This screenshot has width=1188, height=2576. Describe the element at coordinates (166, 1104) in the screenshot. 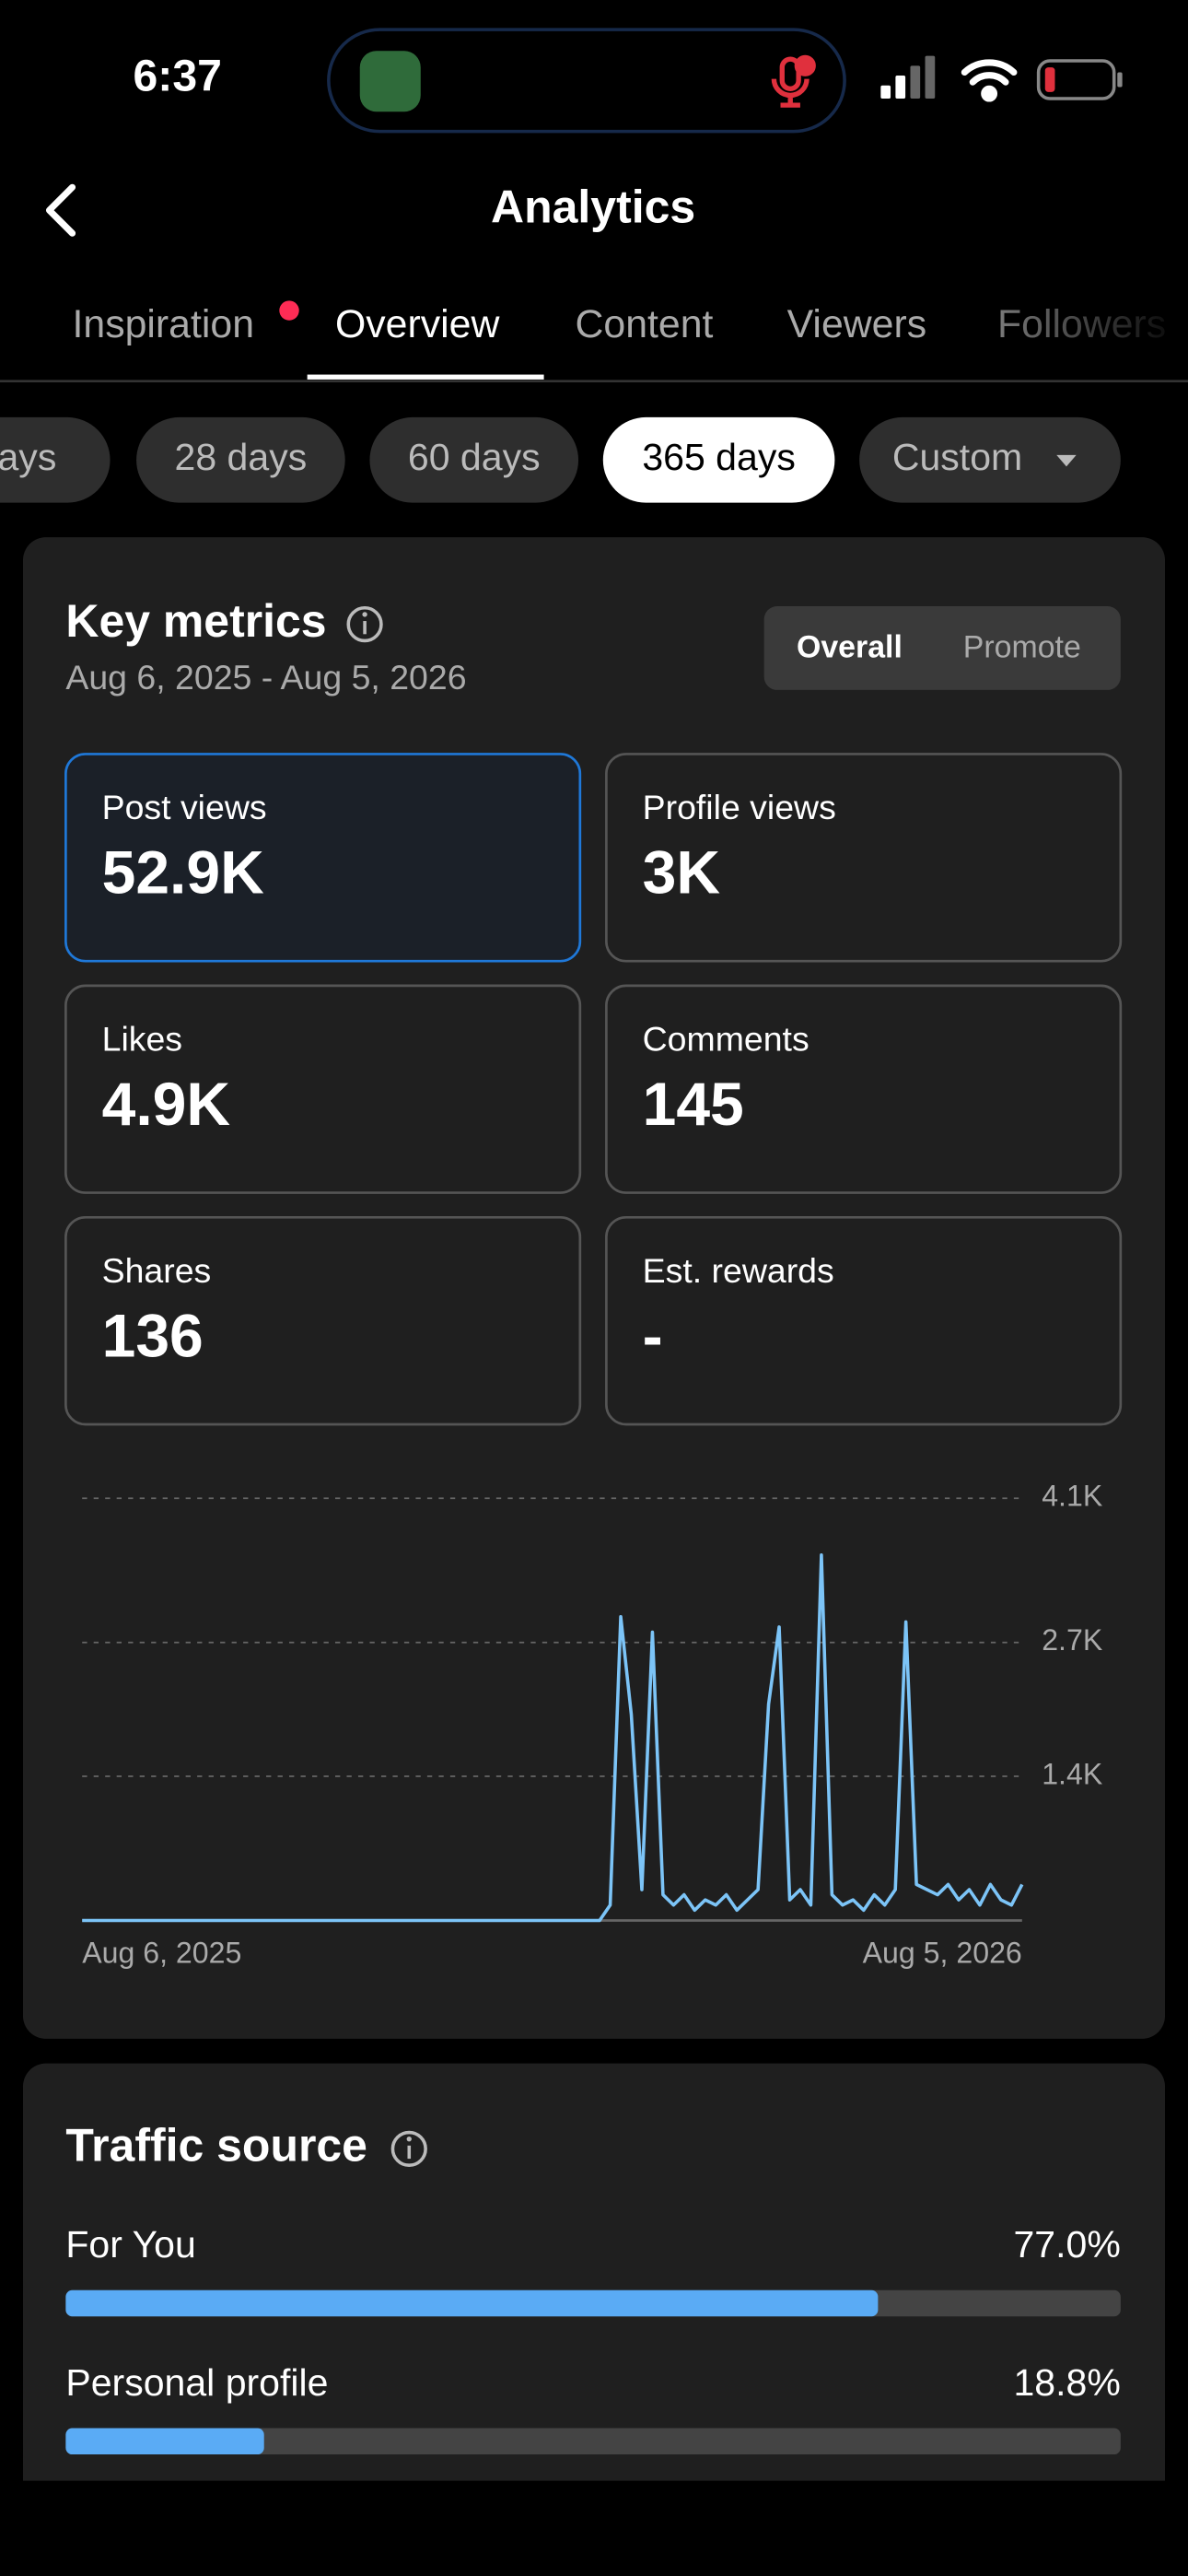

I see `metric-value: 4.9K` at that location.